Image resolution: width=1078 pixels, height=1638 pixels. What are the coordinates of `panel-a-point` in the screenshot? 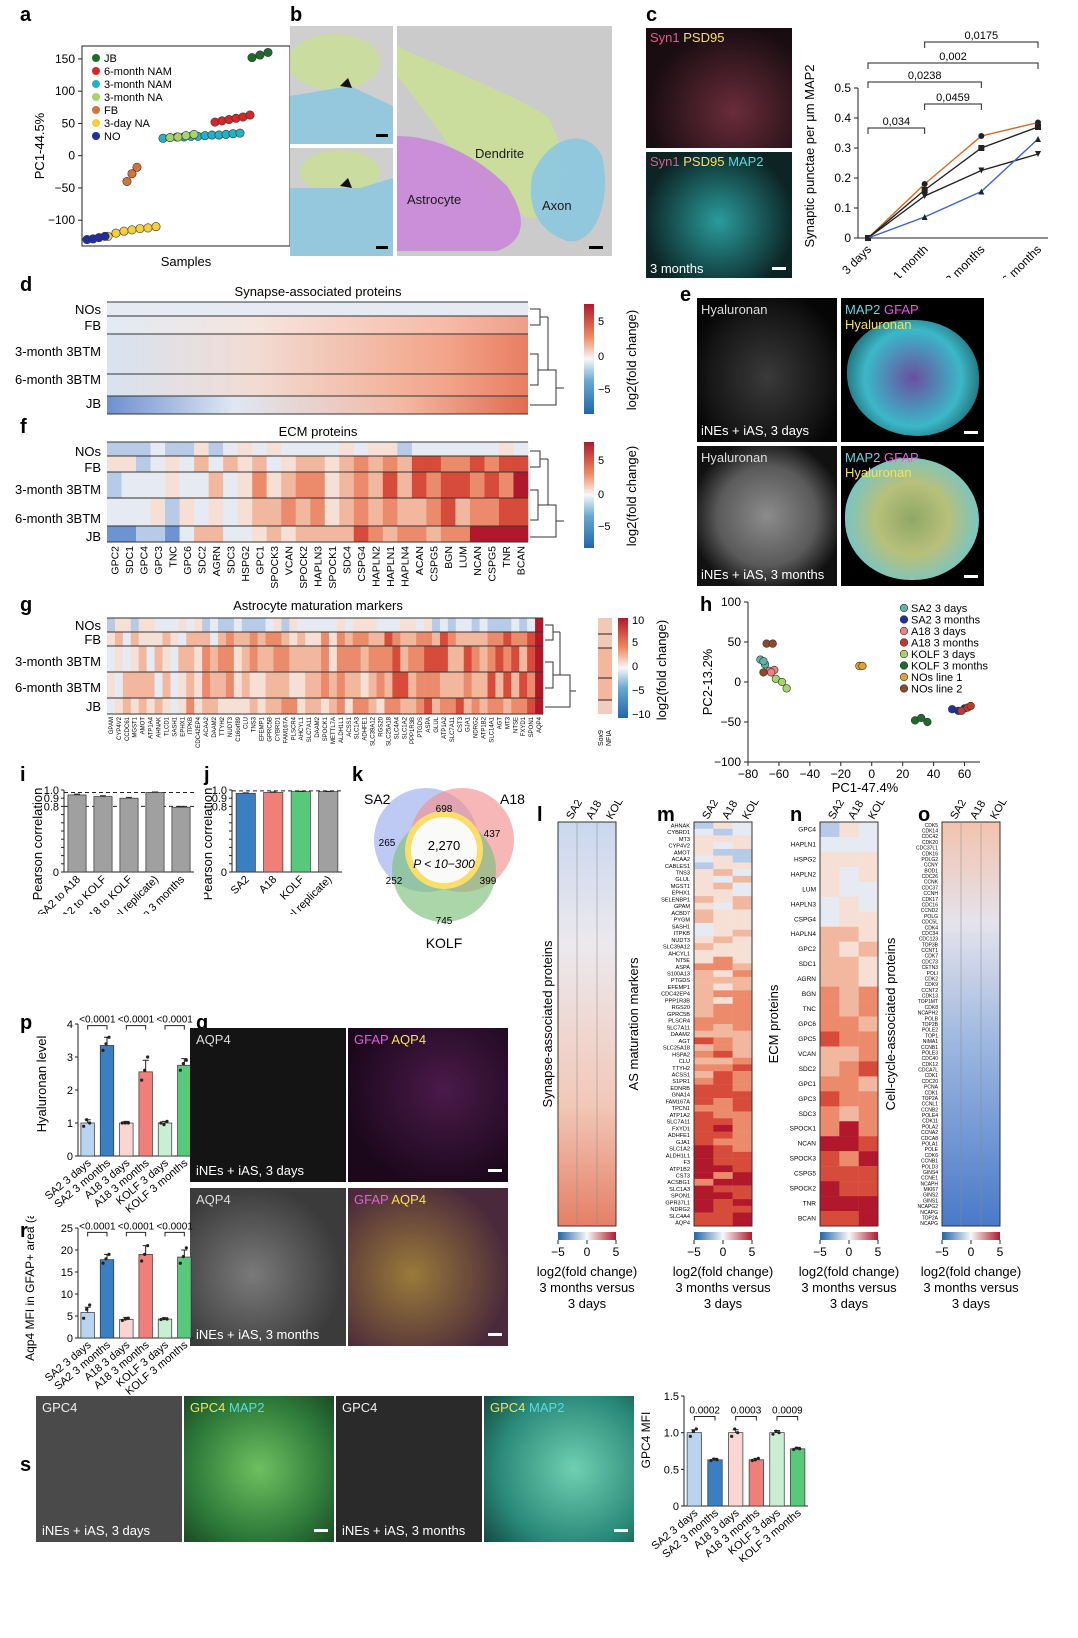 It's located at (252, 58).